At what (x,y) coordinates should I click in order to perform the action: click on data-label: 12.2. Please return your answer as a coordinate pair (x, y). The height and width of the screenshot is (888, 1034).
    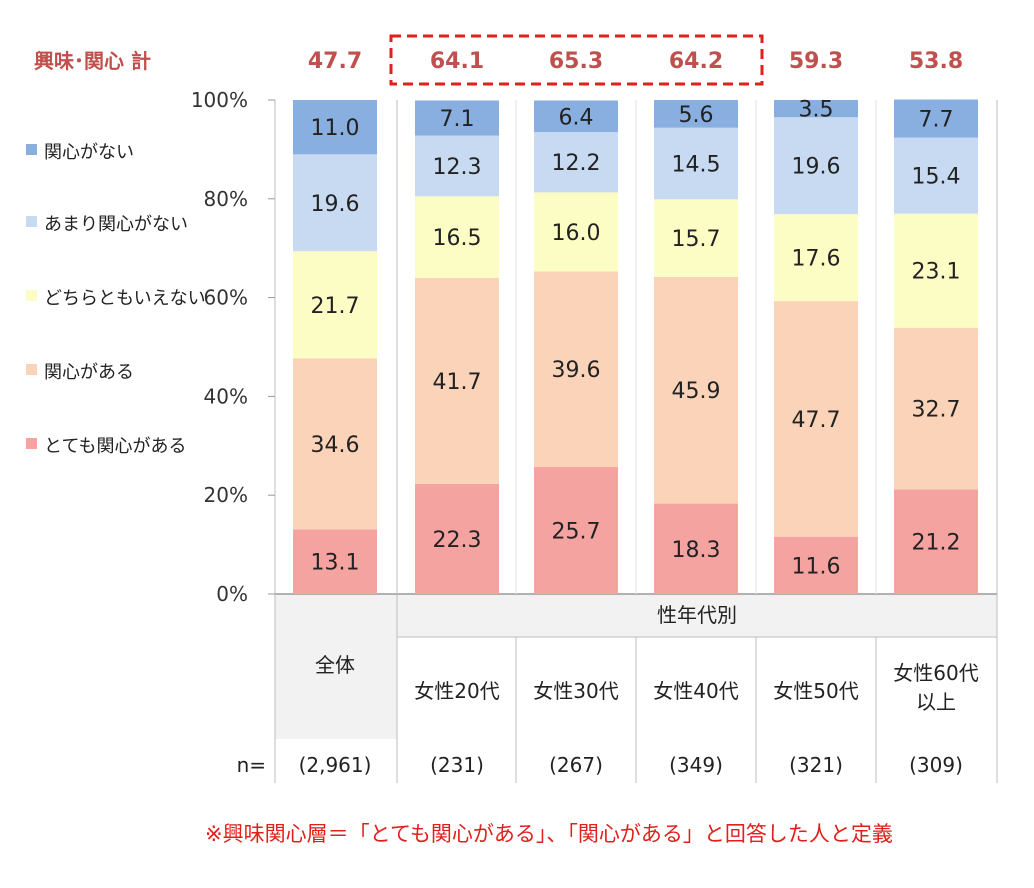
    Looking at the image, I should click on (576, 163).